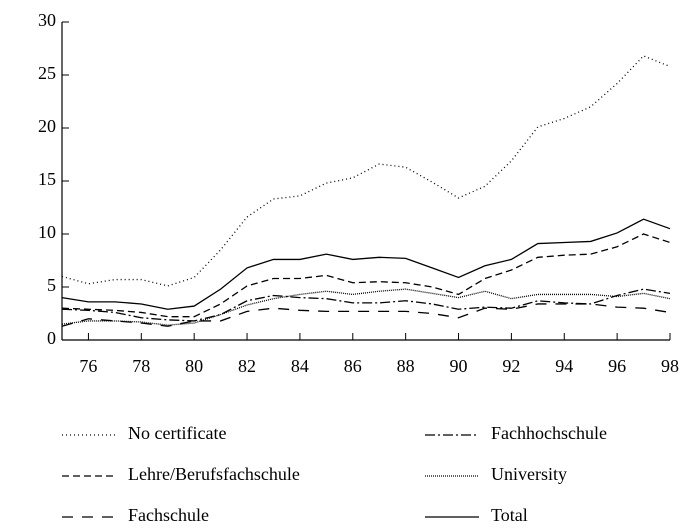 This screenshot has width=683, height=531. What do you see at coordinates (670, 366) in the screenshot?
I see `x-tick-label: 98` at bounding box center [670, 366].